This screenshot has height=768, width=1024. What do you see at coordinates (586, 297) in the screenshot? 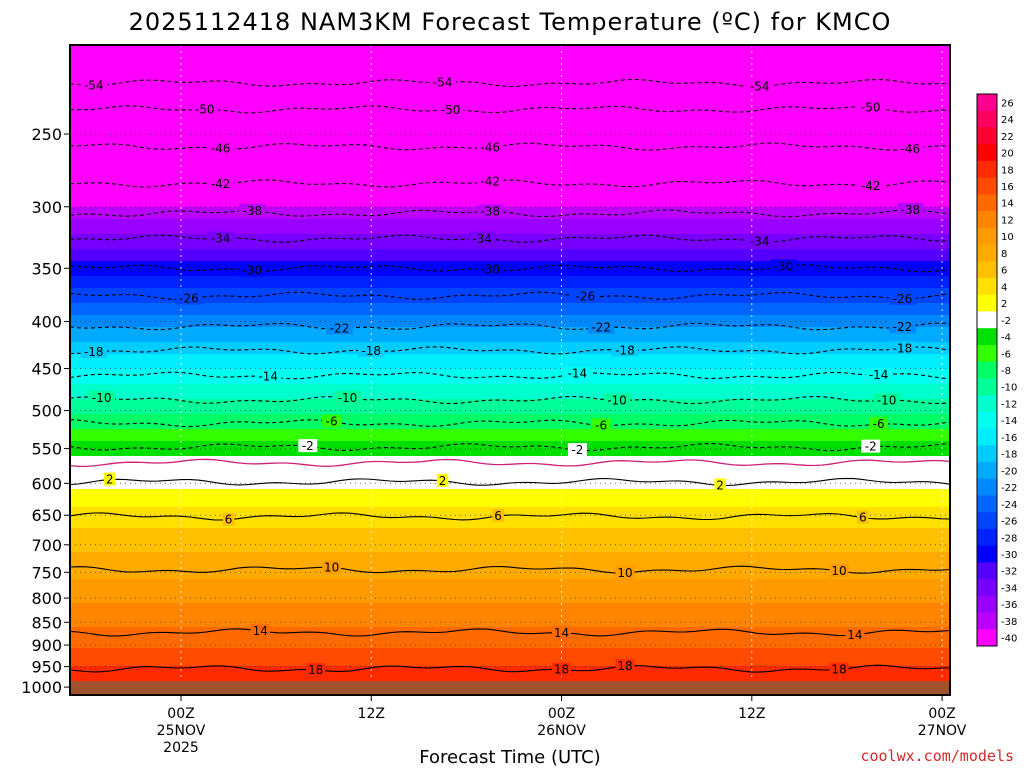
I see `contour-label: -26` at bounding box center [586, 297].